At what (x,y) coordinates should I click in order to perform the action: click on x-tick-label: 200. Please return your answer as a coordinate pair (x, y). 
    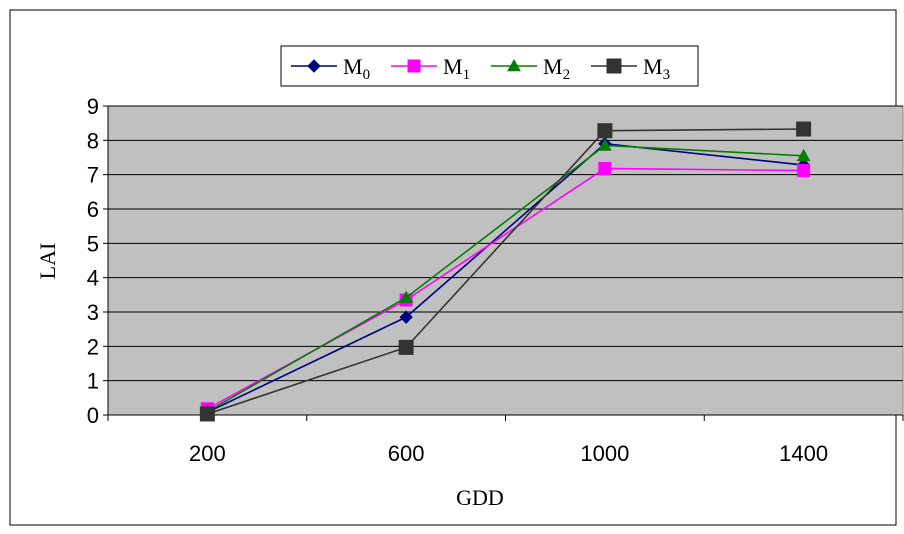
    Looking at the image, I should click on (207, 453).